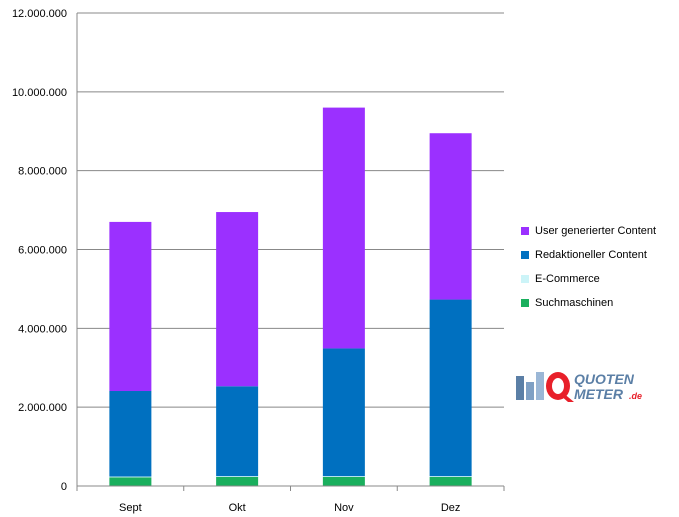 The height and width of the screenshot is (517, 679). I want to click on svg-text: QUOTEN, so click(604, 379).